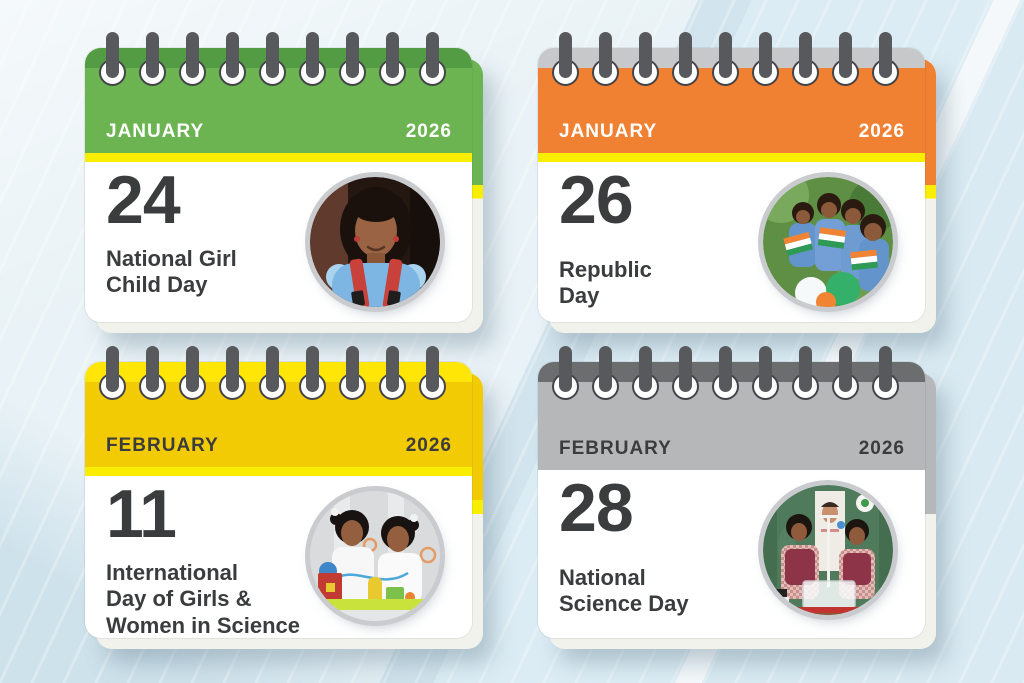 The height and width of the screenshot is (683, 1024). What do you see at coordinates (171, 272) in the screenshot?
I see `holiday-title: National Girl Child Day` at bounding box center [171, 272].